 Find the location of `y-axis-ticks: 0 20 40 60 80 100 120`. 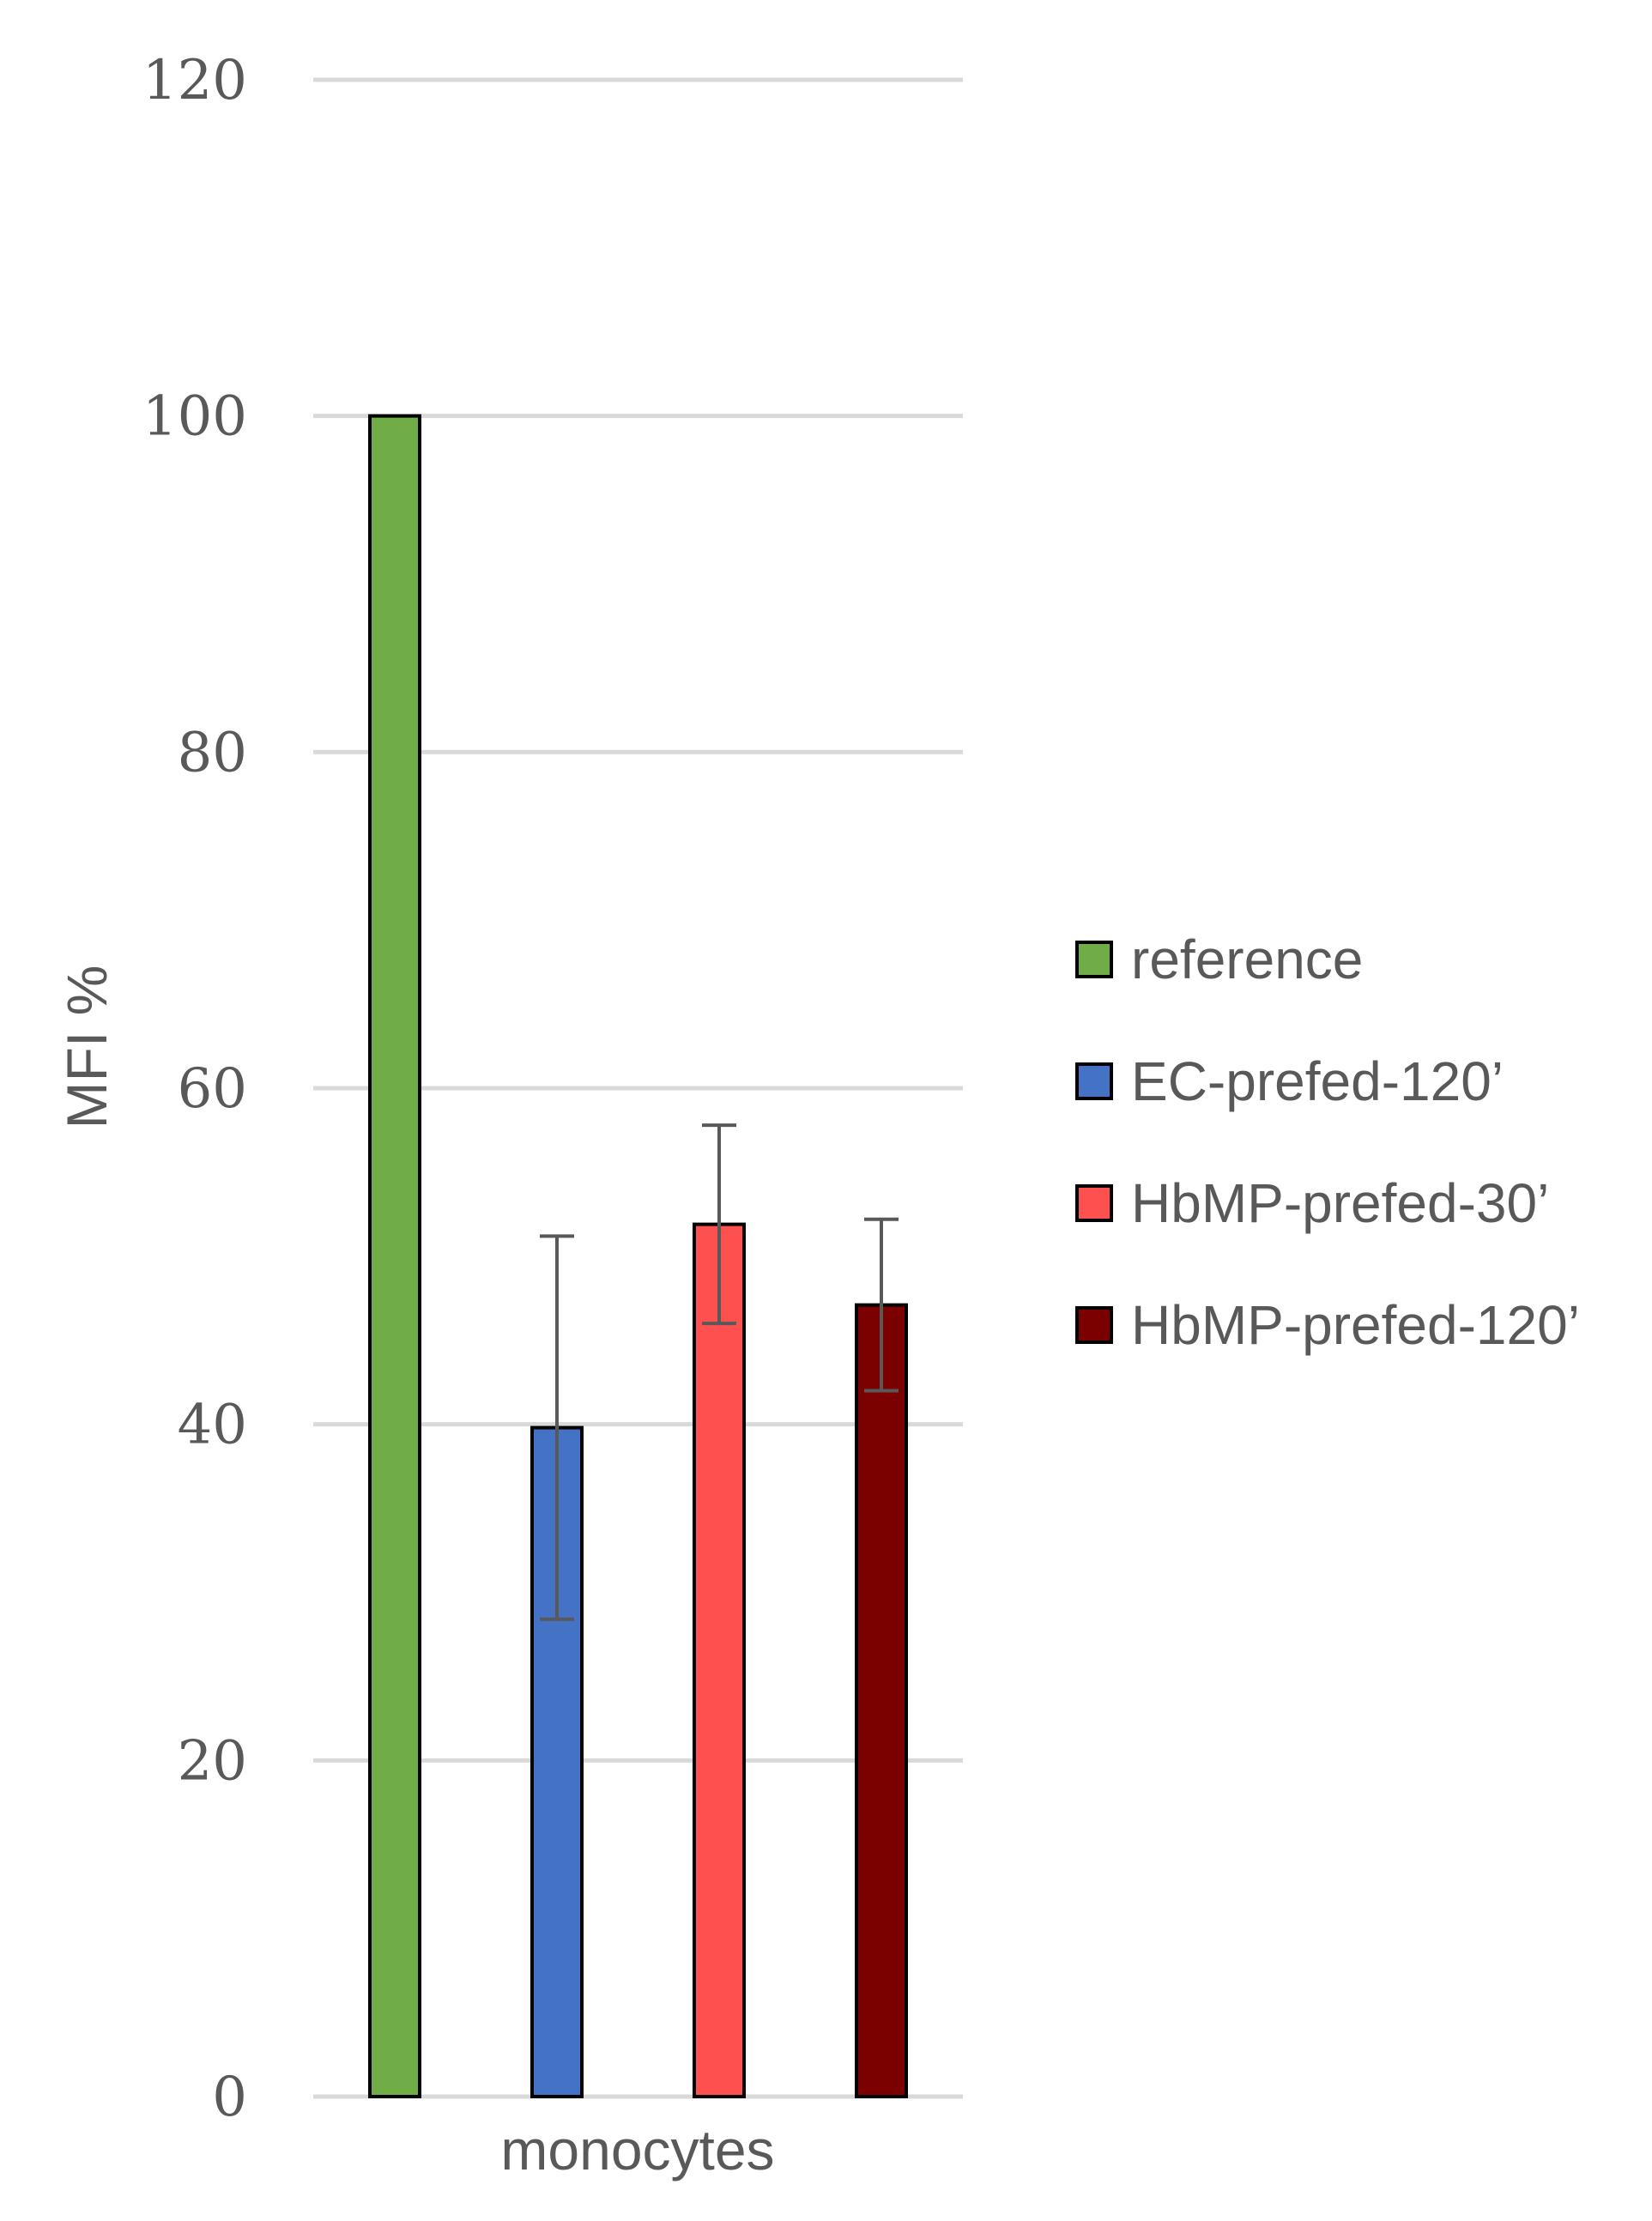

y-axis-ticks: 0 20 40 60 80 100 120 is located at coordinates (194, 1089).